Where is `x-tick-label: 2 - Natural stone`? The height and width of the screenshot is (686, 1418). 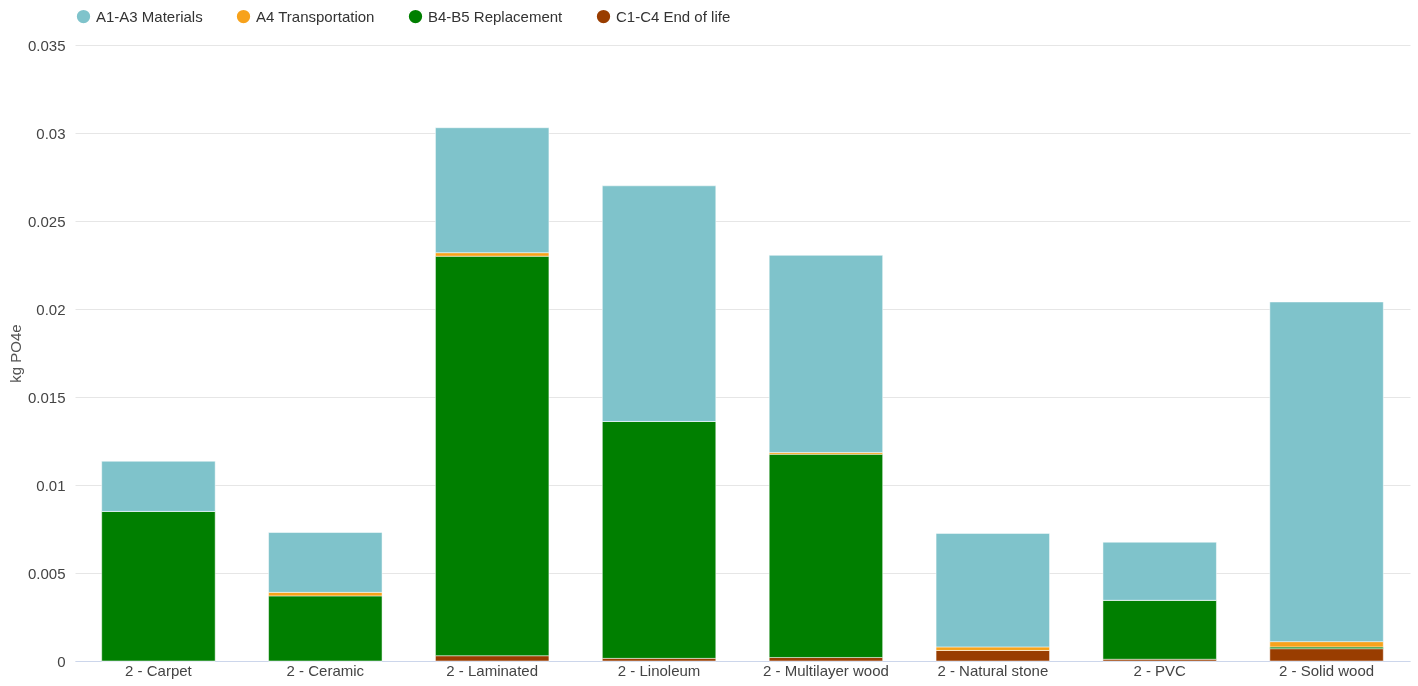 x-tick-label: 2 - Natural stone is located at coordinates (993, 670).